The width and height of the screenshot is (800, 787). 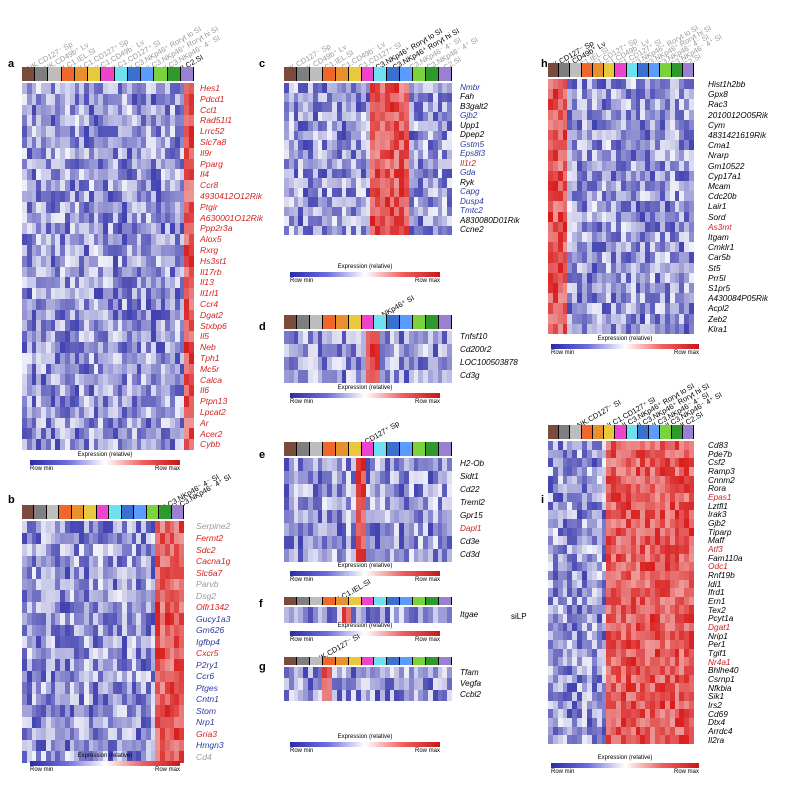 I want to click on gene-label: Parvb, so click(x=207, y=584).